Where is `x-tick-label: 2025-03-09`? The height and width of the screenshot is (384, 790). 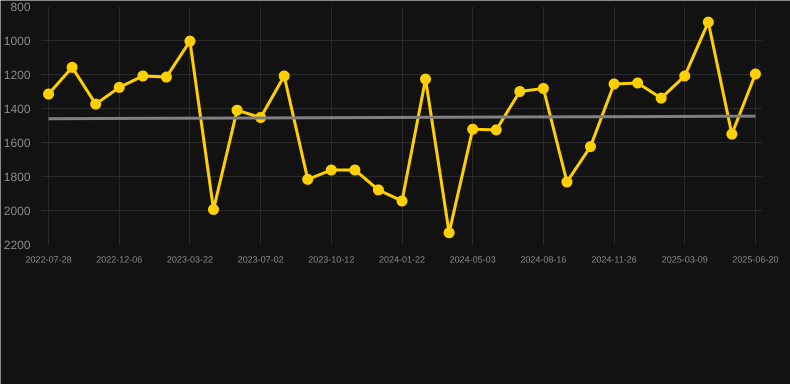 x-tick-label: 2025-03-09 is located at coordinates (685, 259).